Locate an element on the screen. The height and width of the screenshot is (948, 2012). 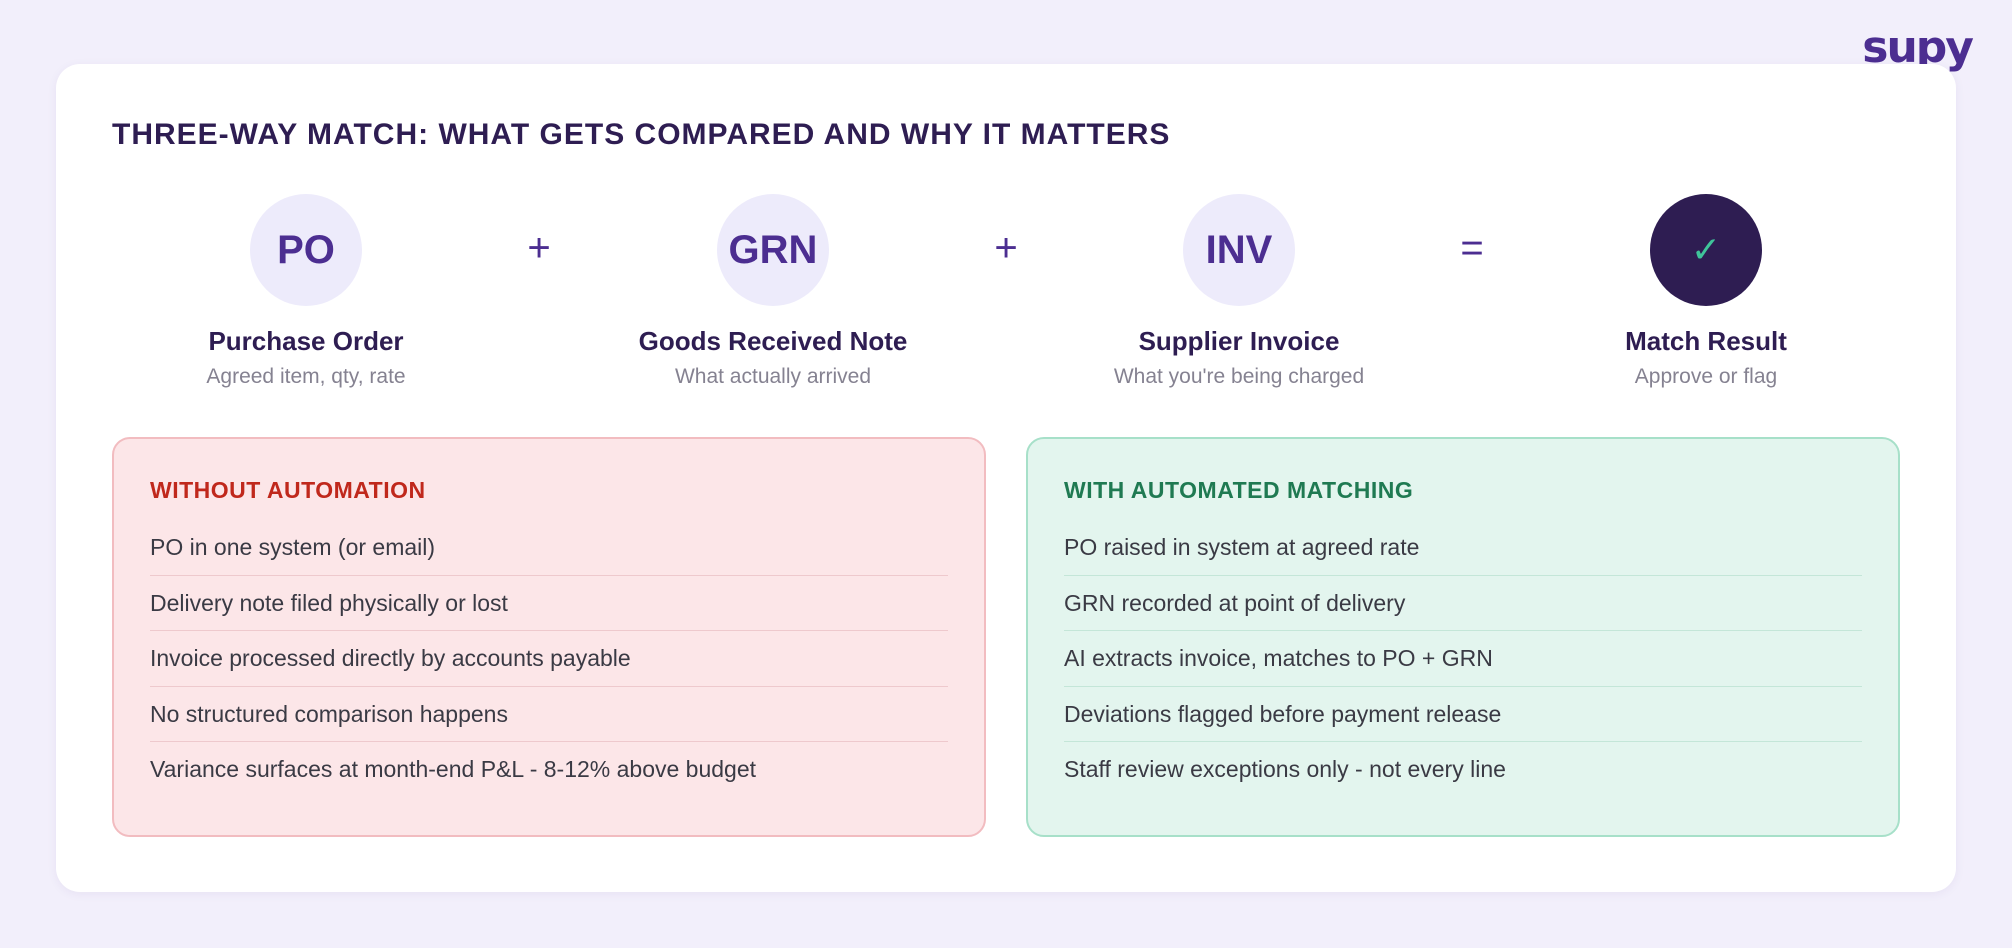
list-item: Delivery note filed physically or lost is located at coordinates (549, 603).